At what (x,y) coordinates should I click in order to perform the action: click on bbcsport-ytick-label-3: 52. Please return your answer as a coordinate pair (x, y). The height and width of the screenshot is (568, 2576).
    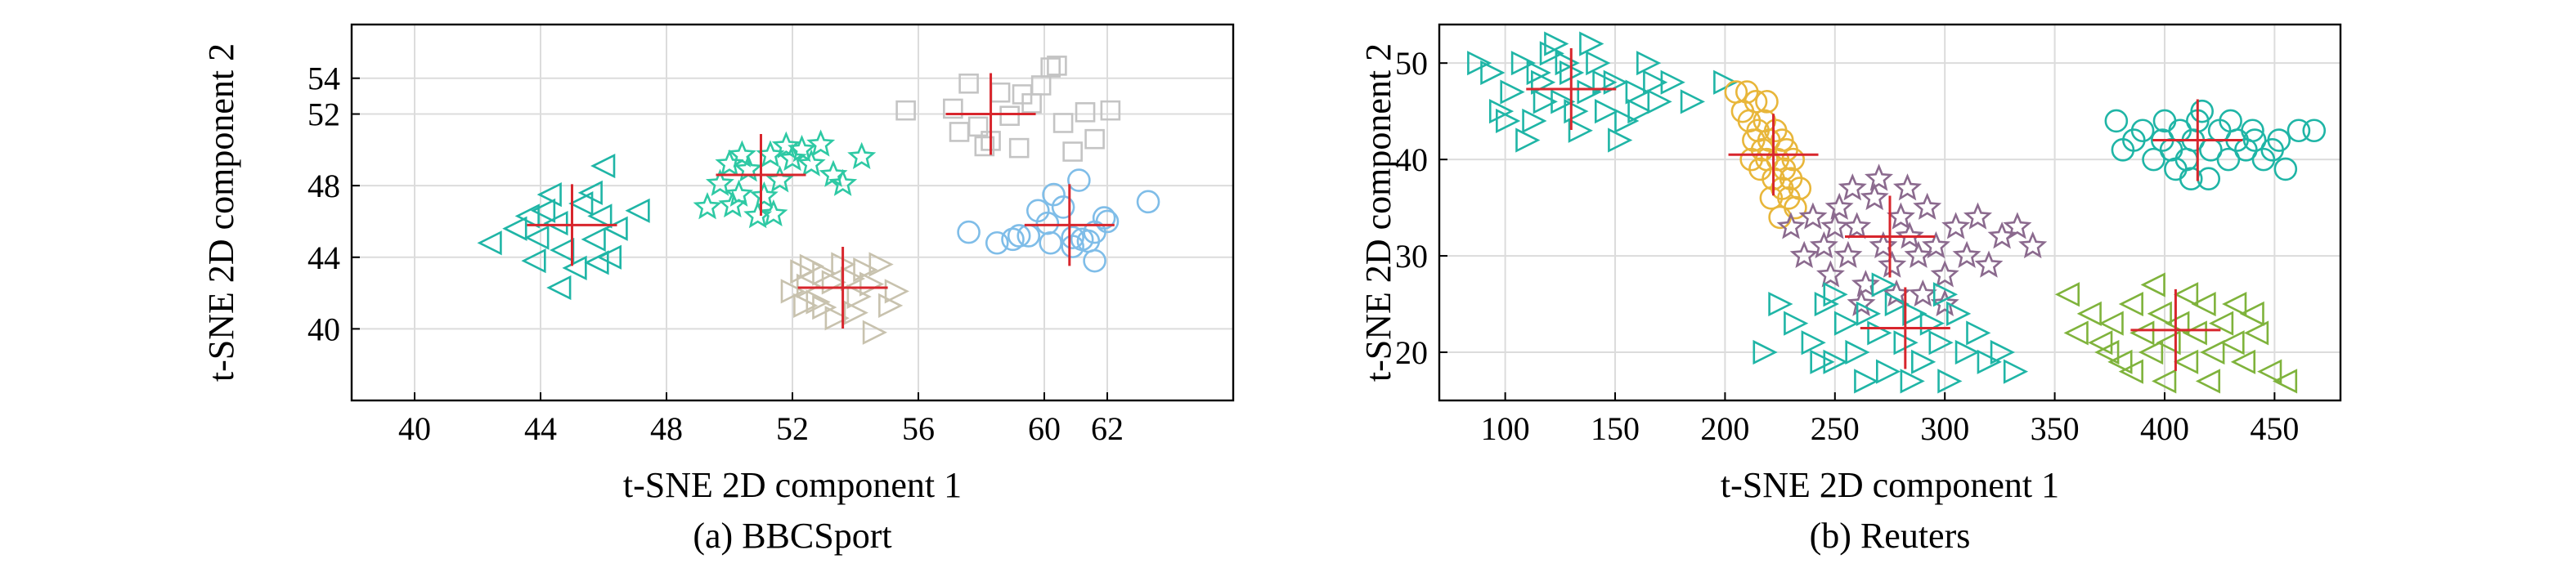
    Looking at the image, I should click on (323, 114).